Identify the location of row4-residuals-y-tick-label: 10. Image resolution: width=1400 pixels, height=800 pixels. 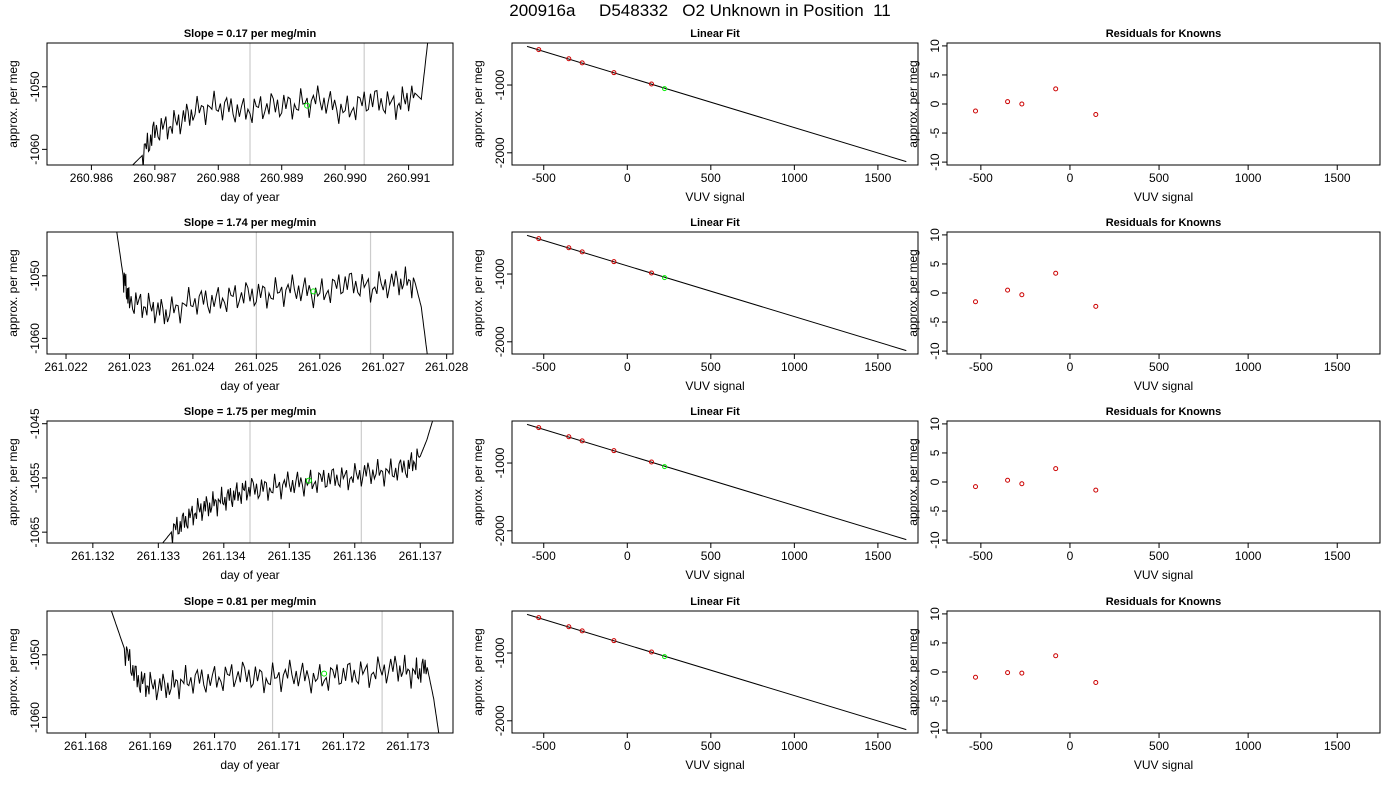
(935, 614).